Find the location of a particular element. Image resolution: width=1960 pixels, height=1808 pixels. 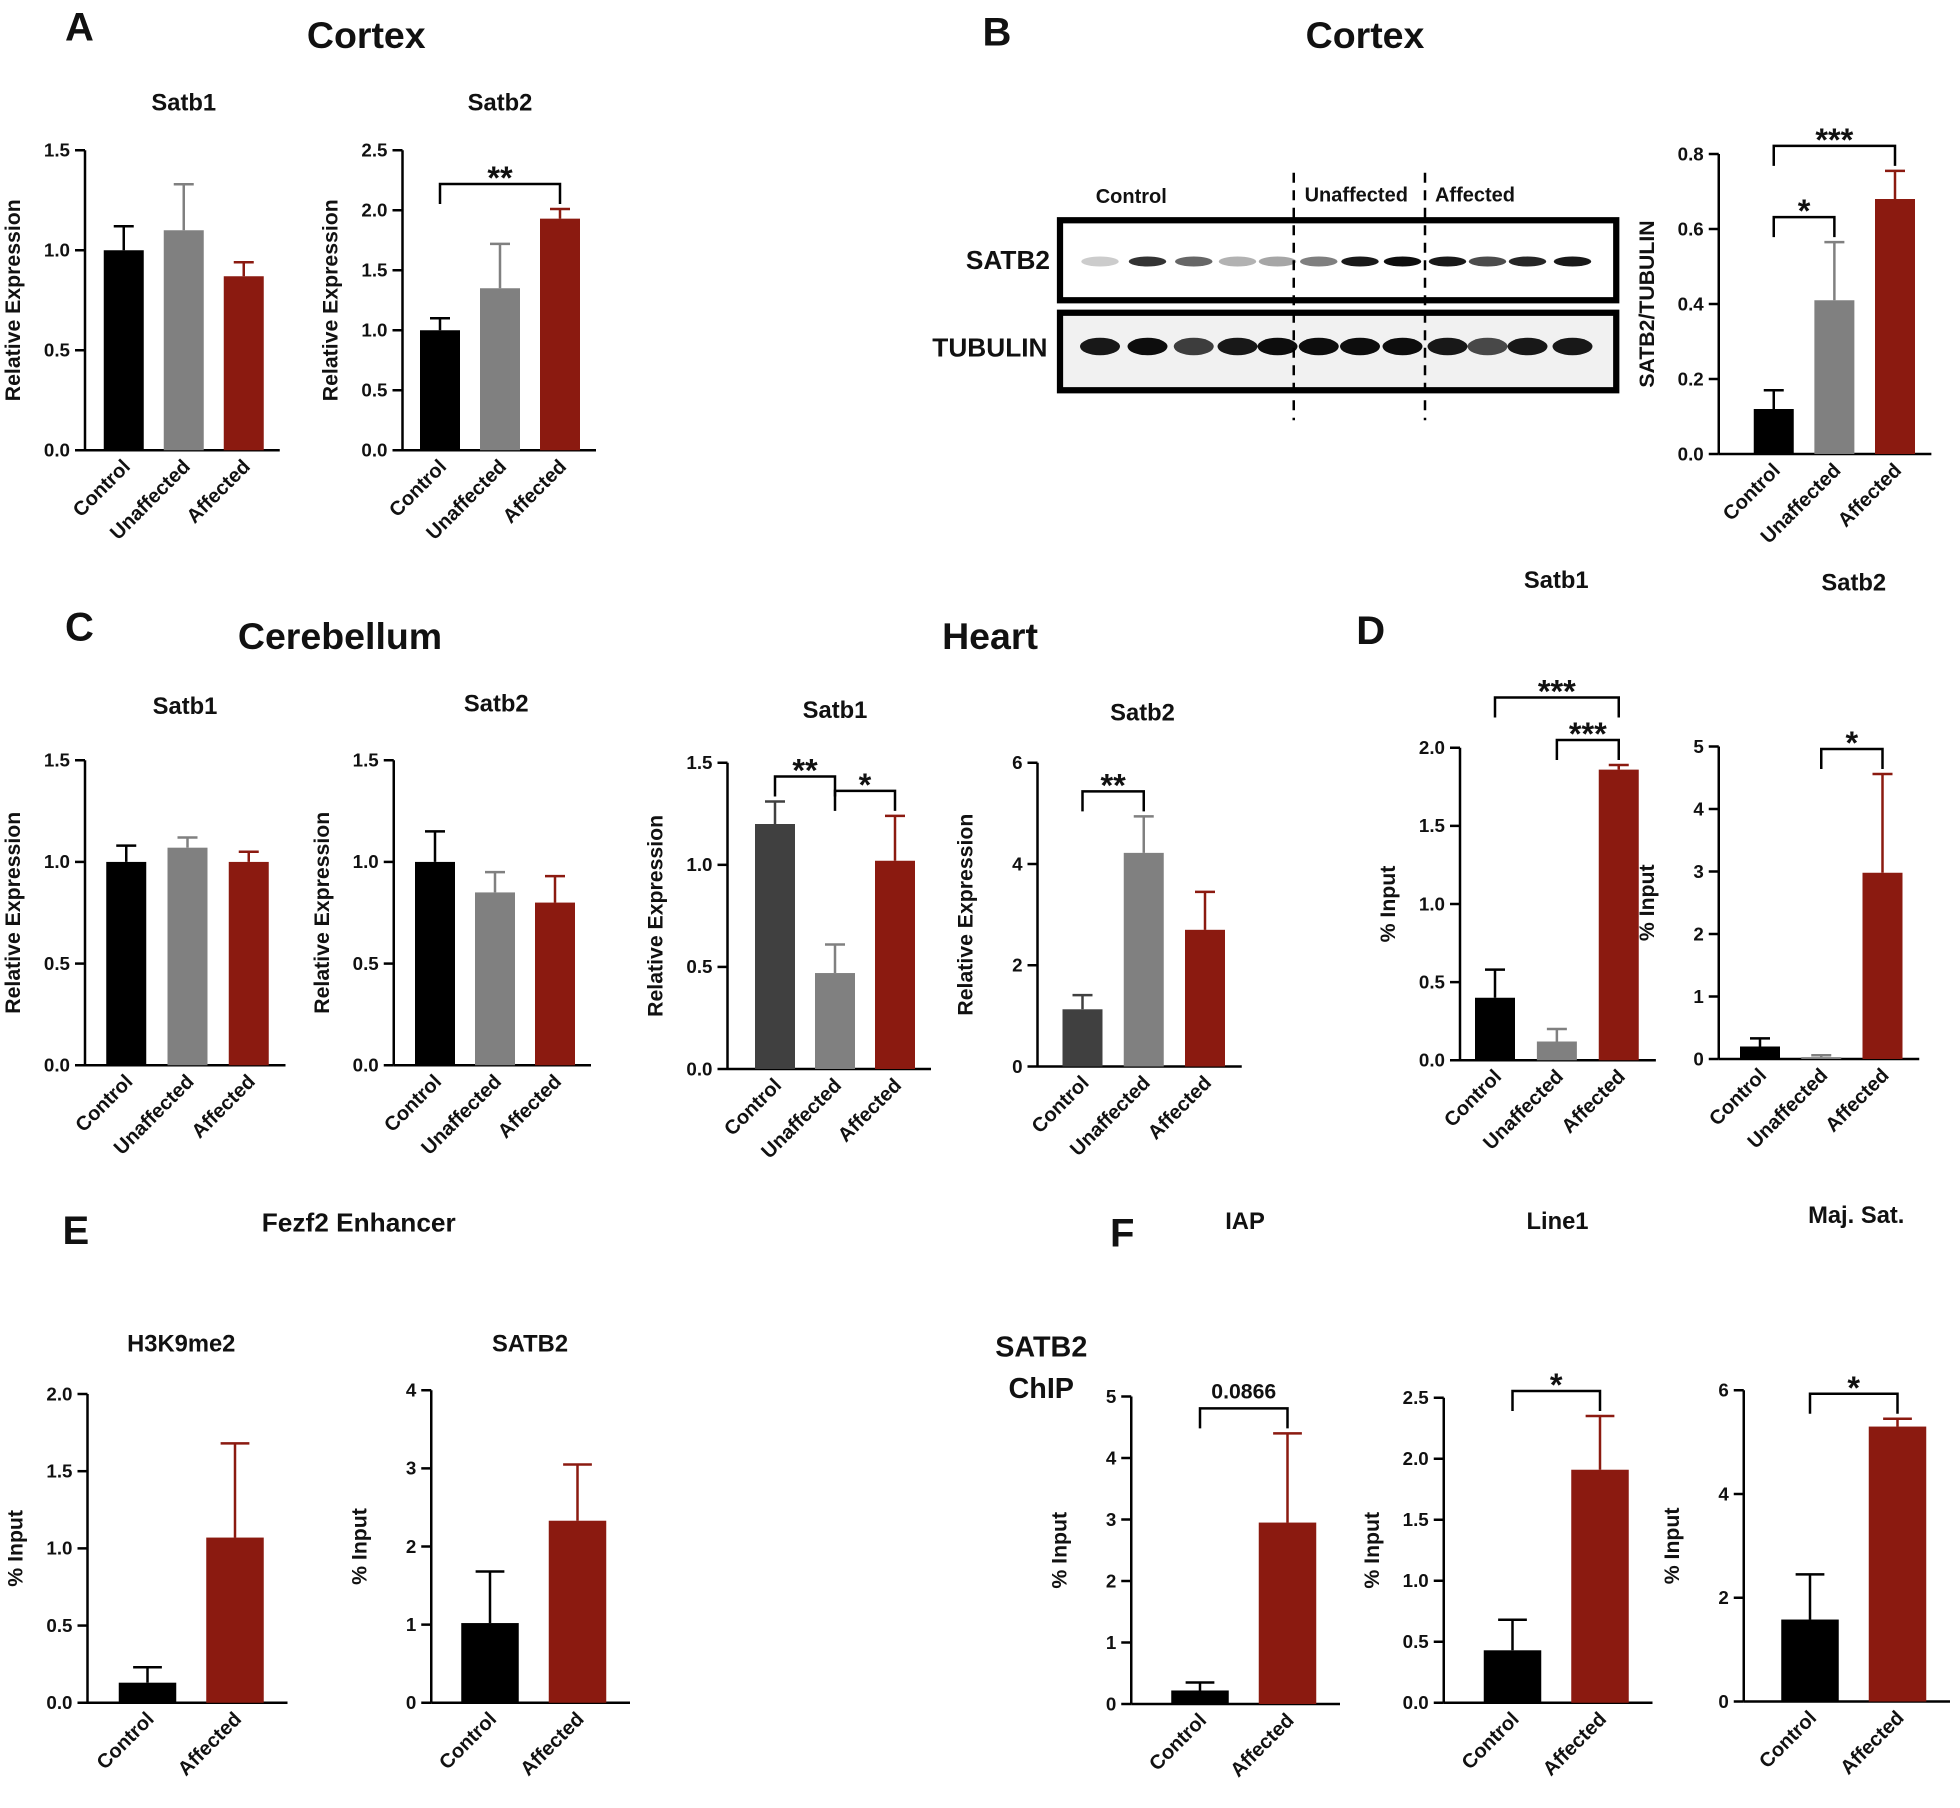

significance-label: *** is located at coordinates (1834, 140).